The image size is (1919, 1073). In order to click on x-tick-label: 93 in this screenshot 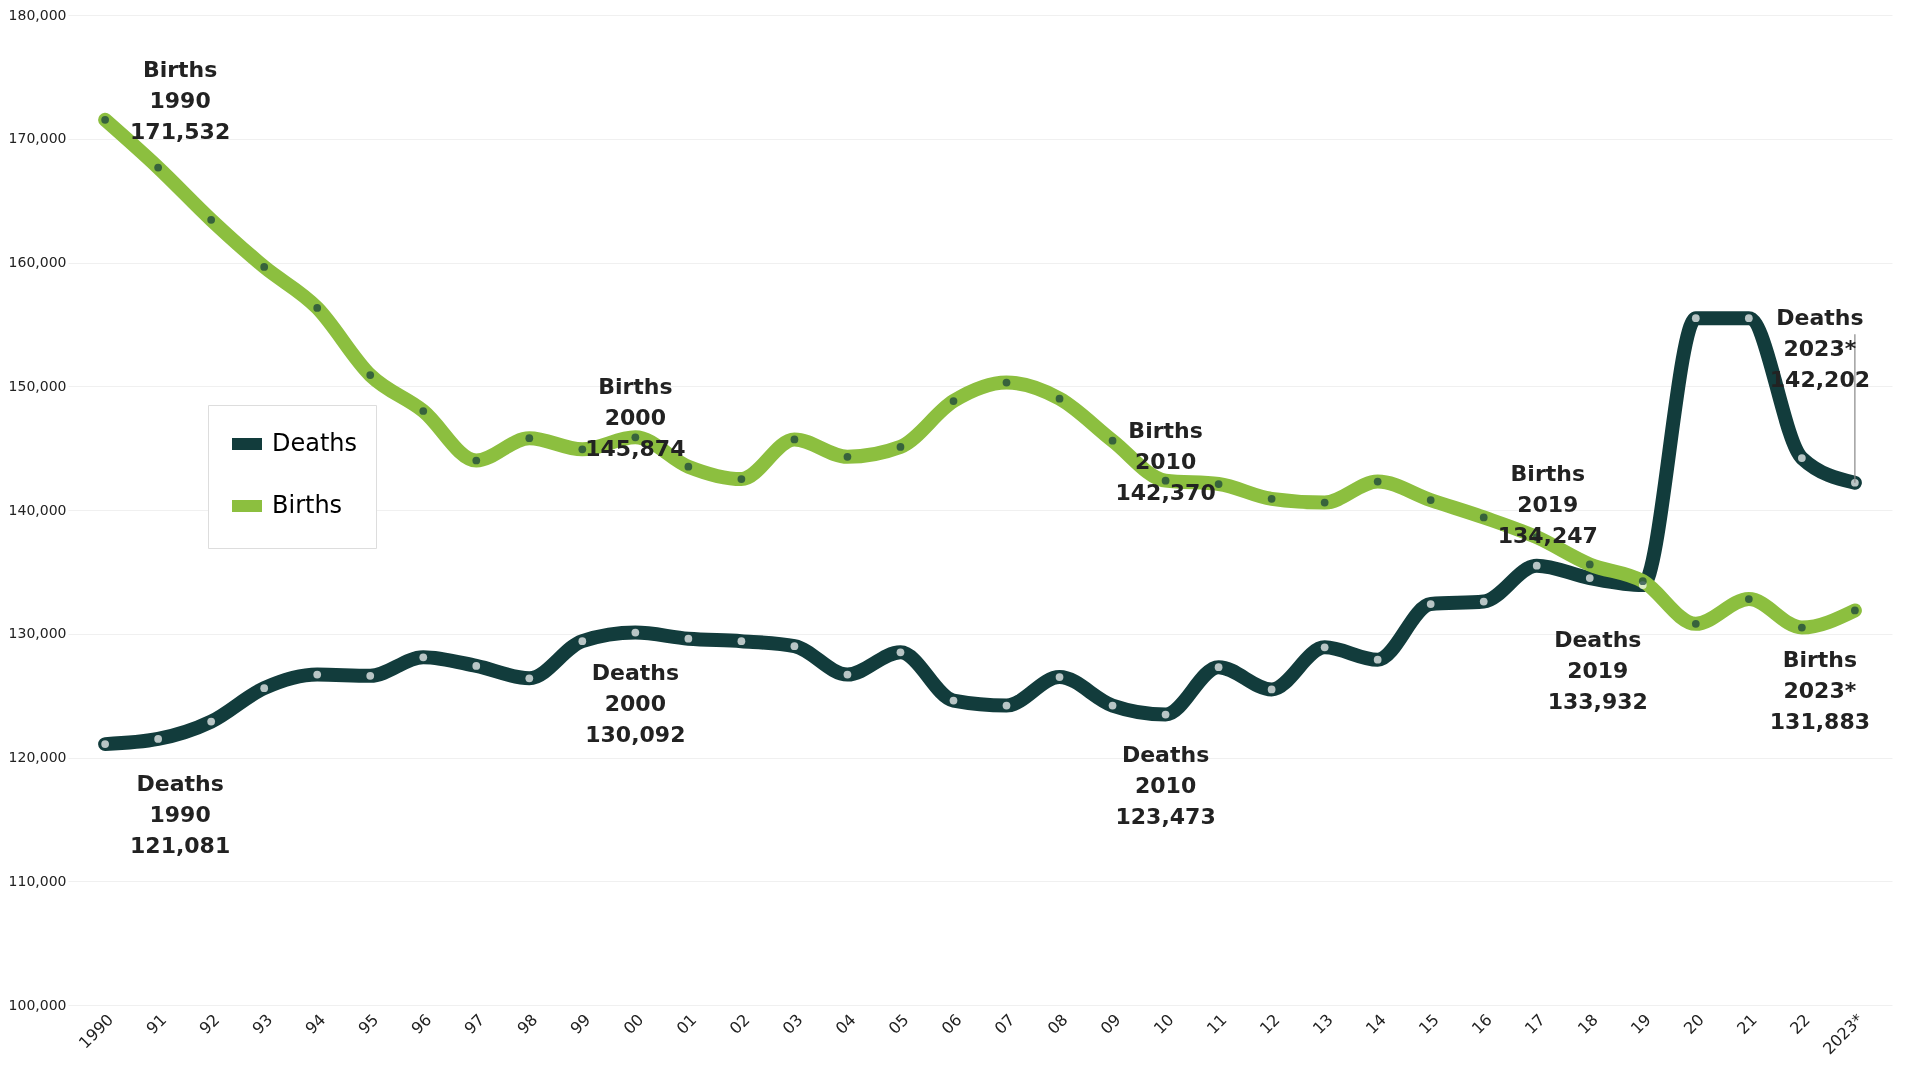, I will do `click(262, 1024)`.